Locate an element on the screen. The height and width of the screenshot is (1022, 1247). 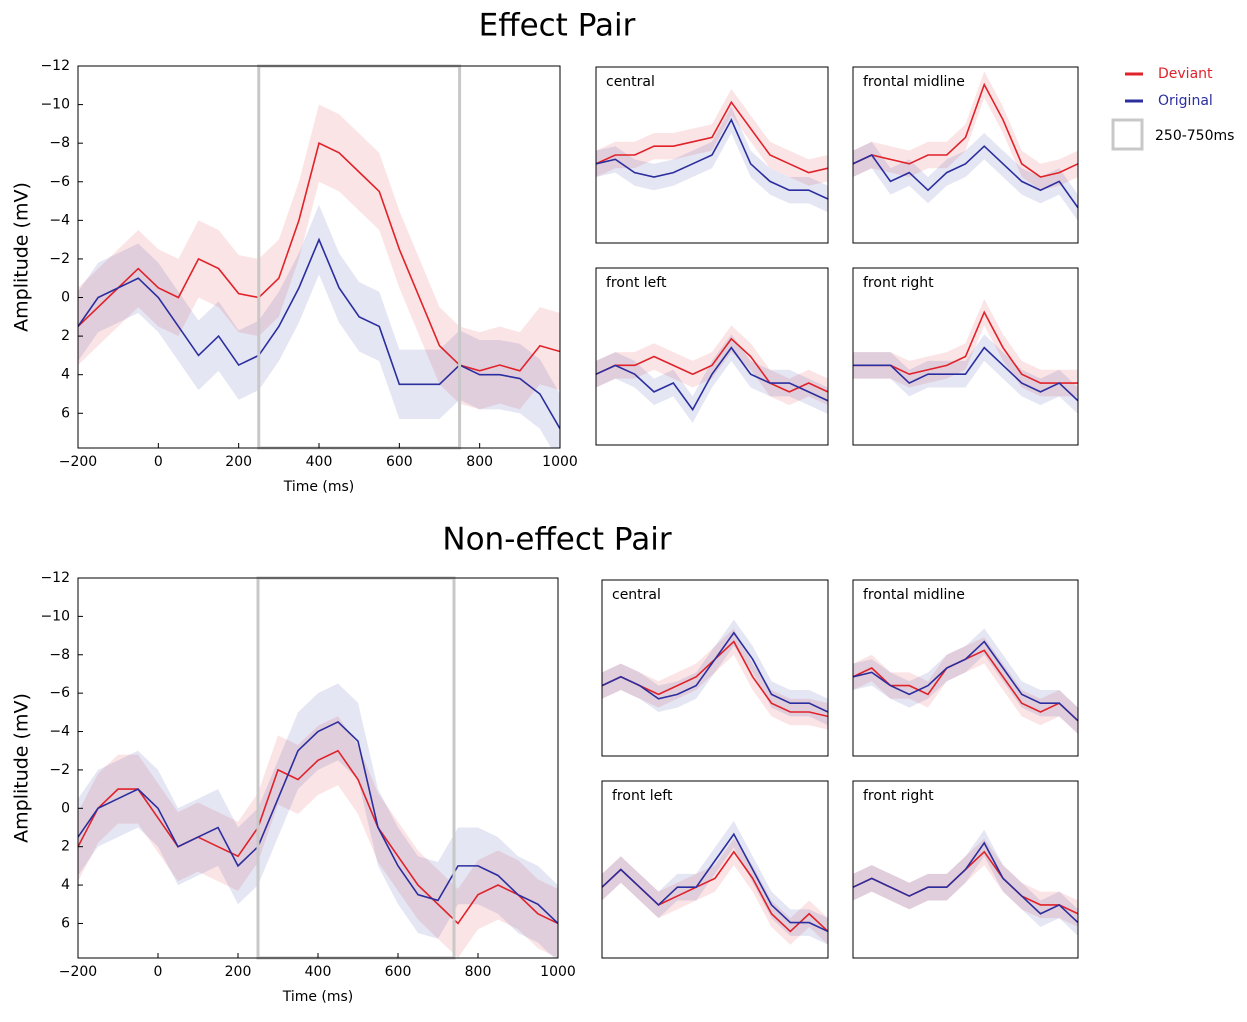
legend-label: Deviant is located at coordinates (1185, 74).